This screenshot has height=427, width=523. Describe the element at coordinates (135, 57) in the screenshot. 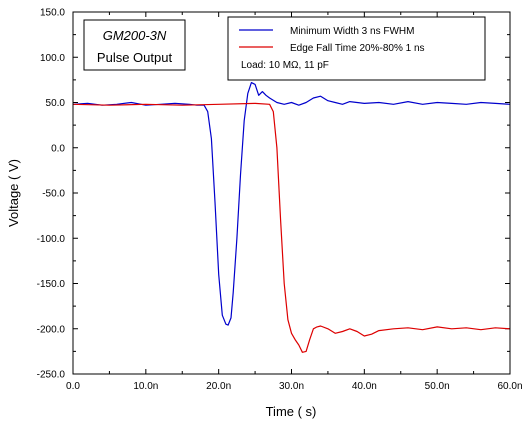

I see `title-box-line2: Pulse Output` at that location.